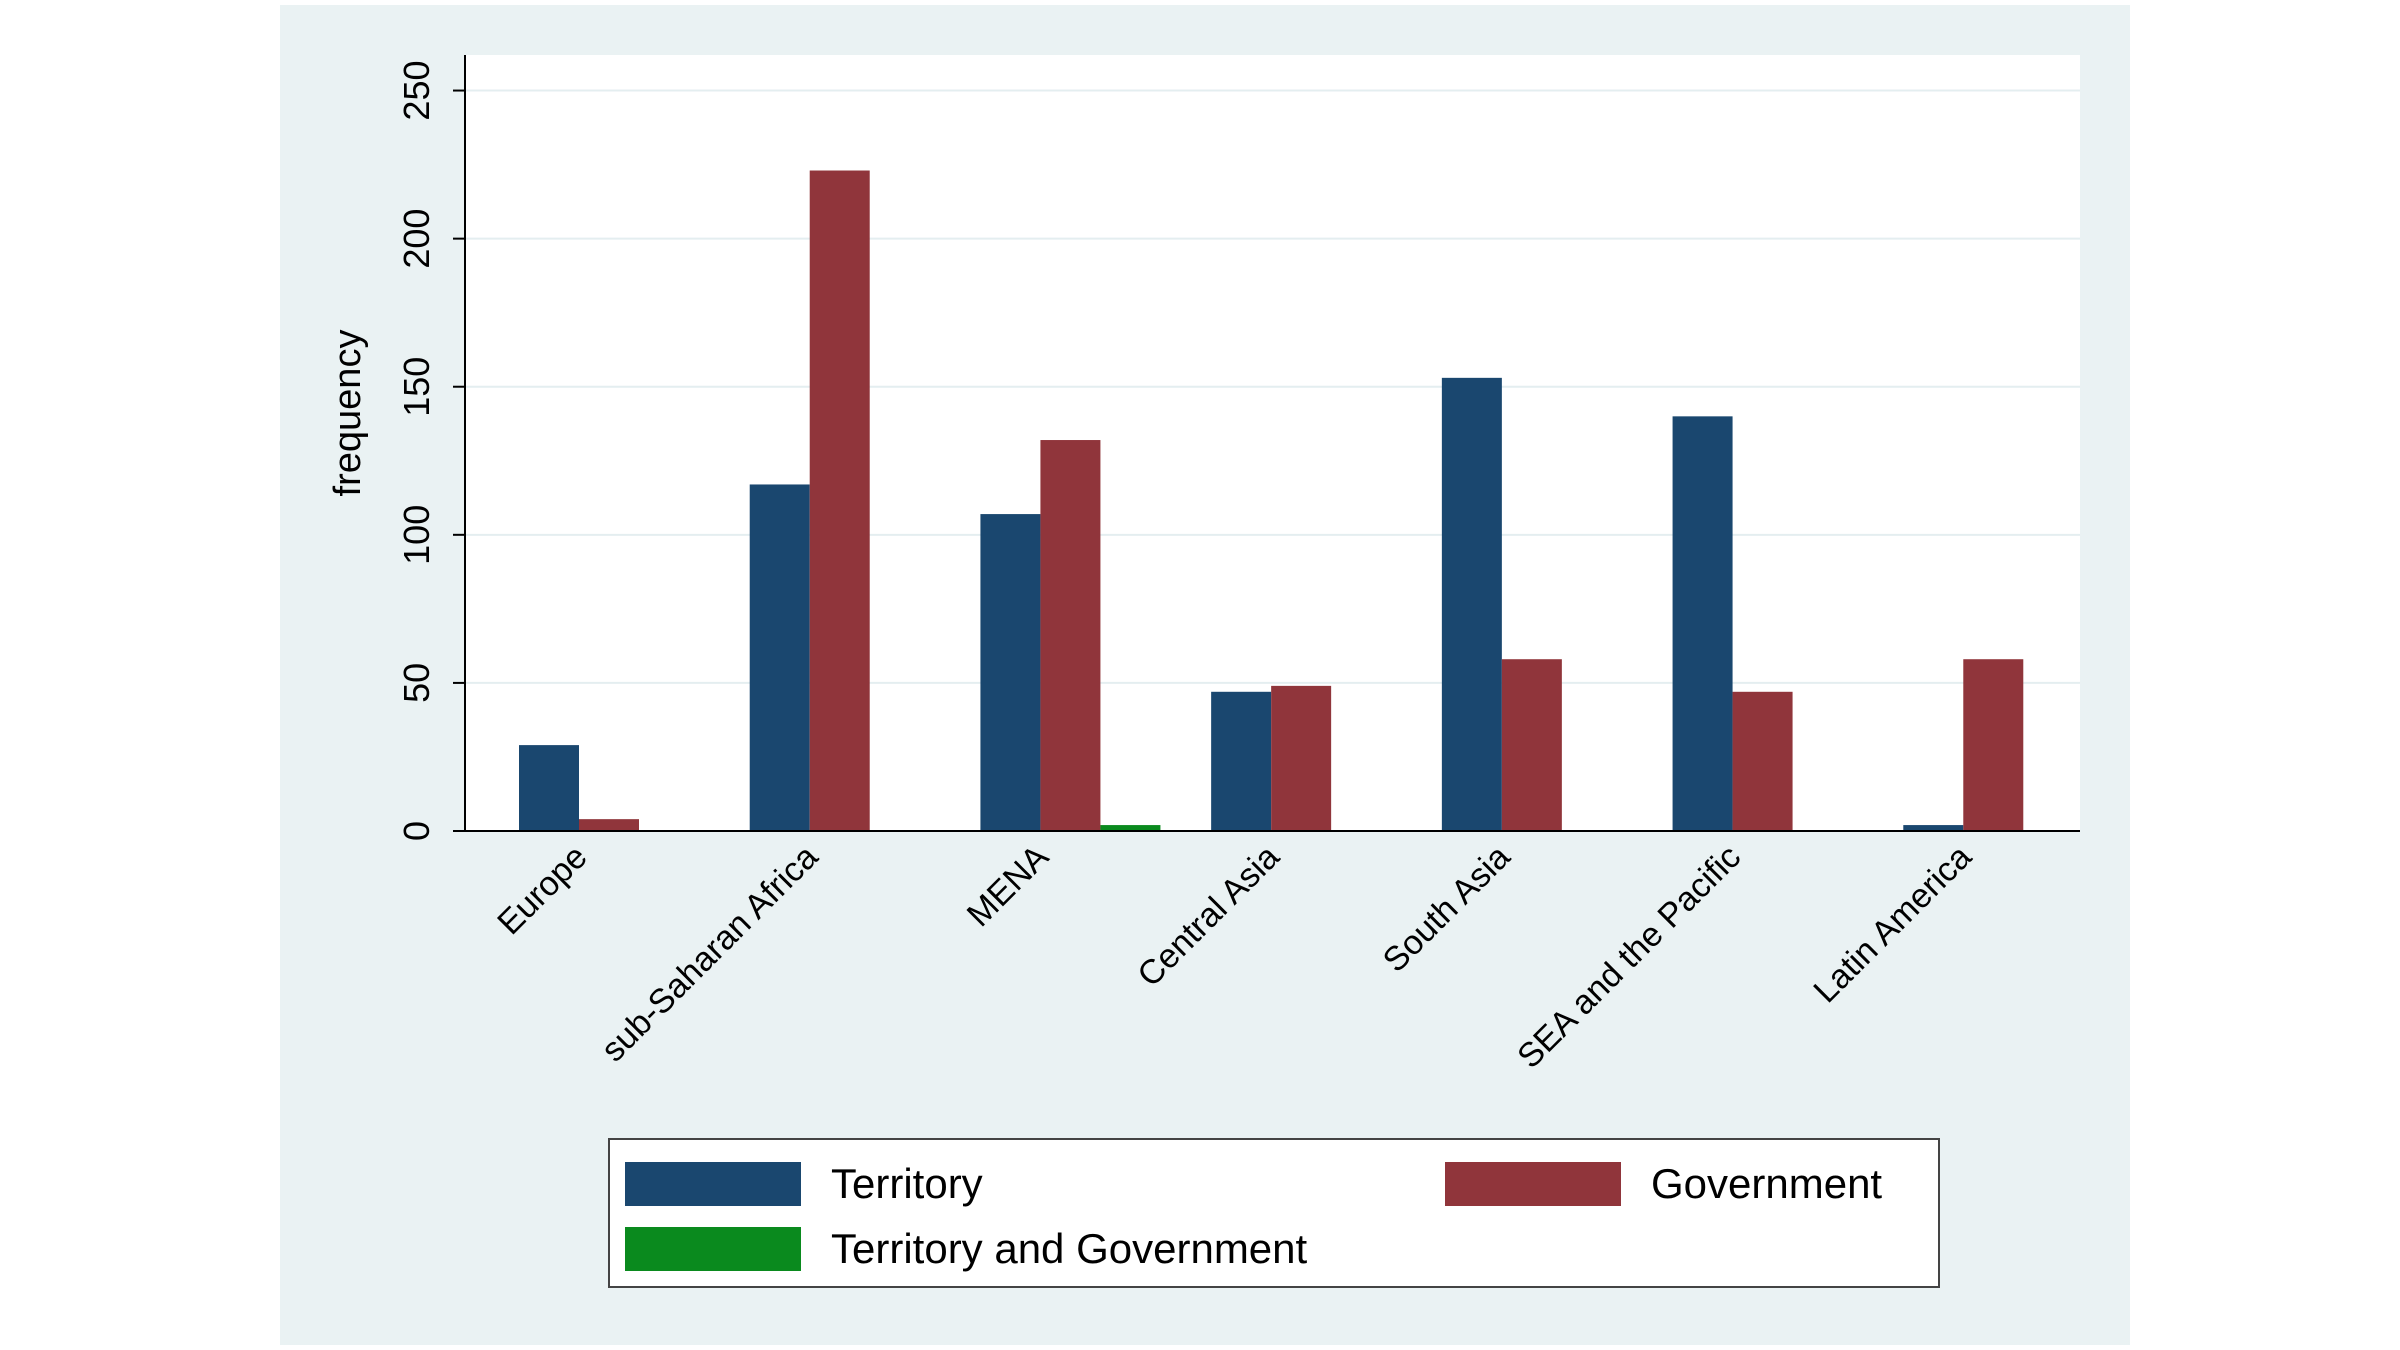 This screenshot has height=1350, width=2400. What do you see at coordinates (542, 890) in the screenshot?
I see `category-label-europe: Europe` at bounding box center [542, 890].